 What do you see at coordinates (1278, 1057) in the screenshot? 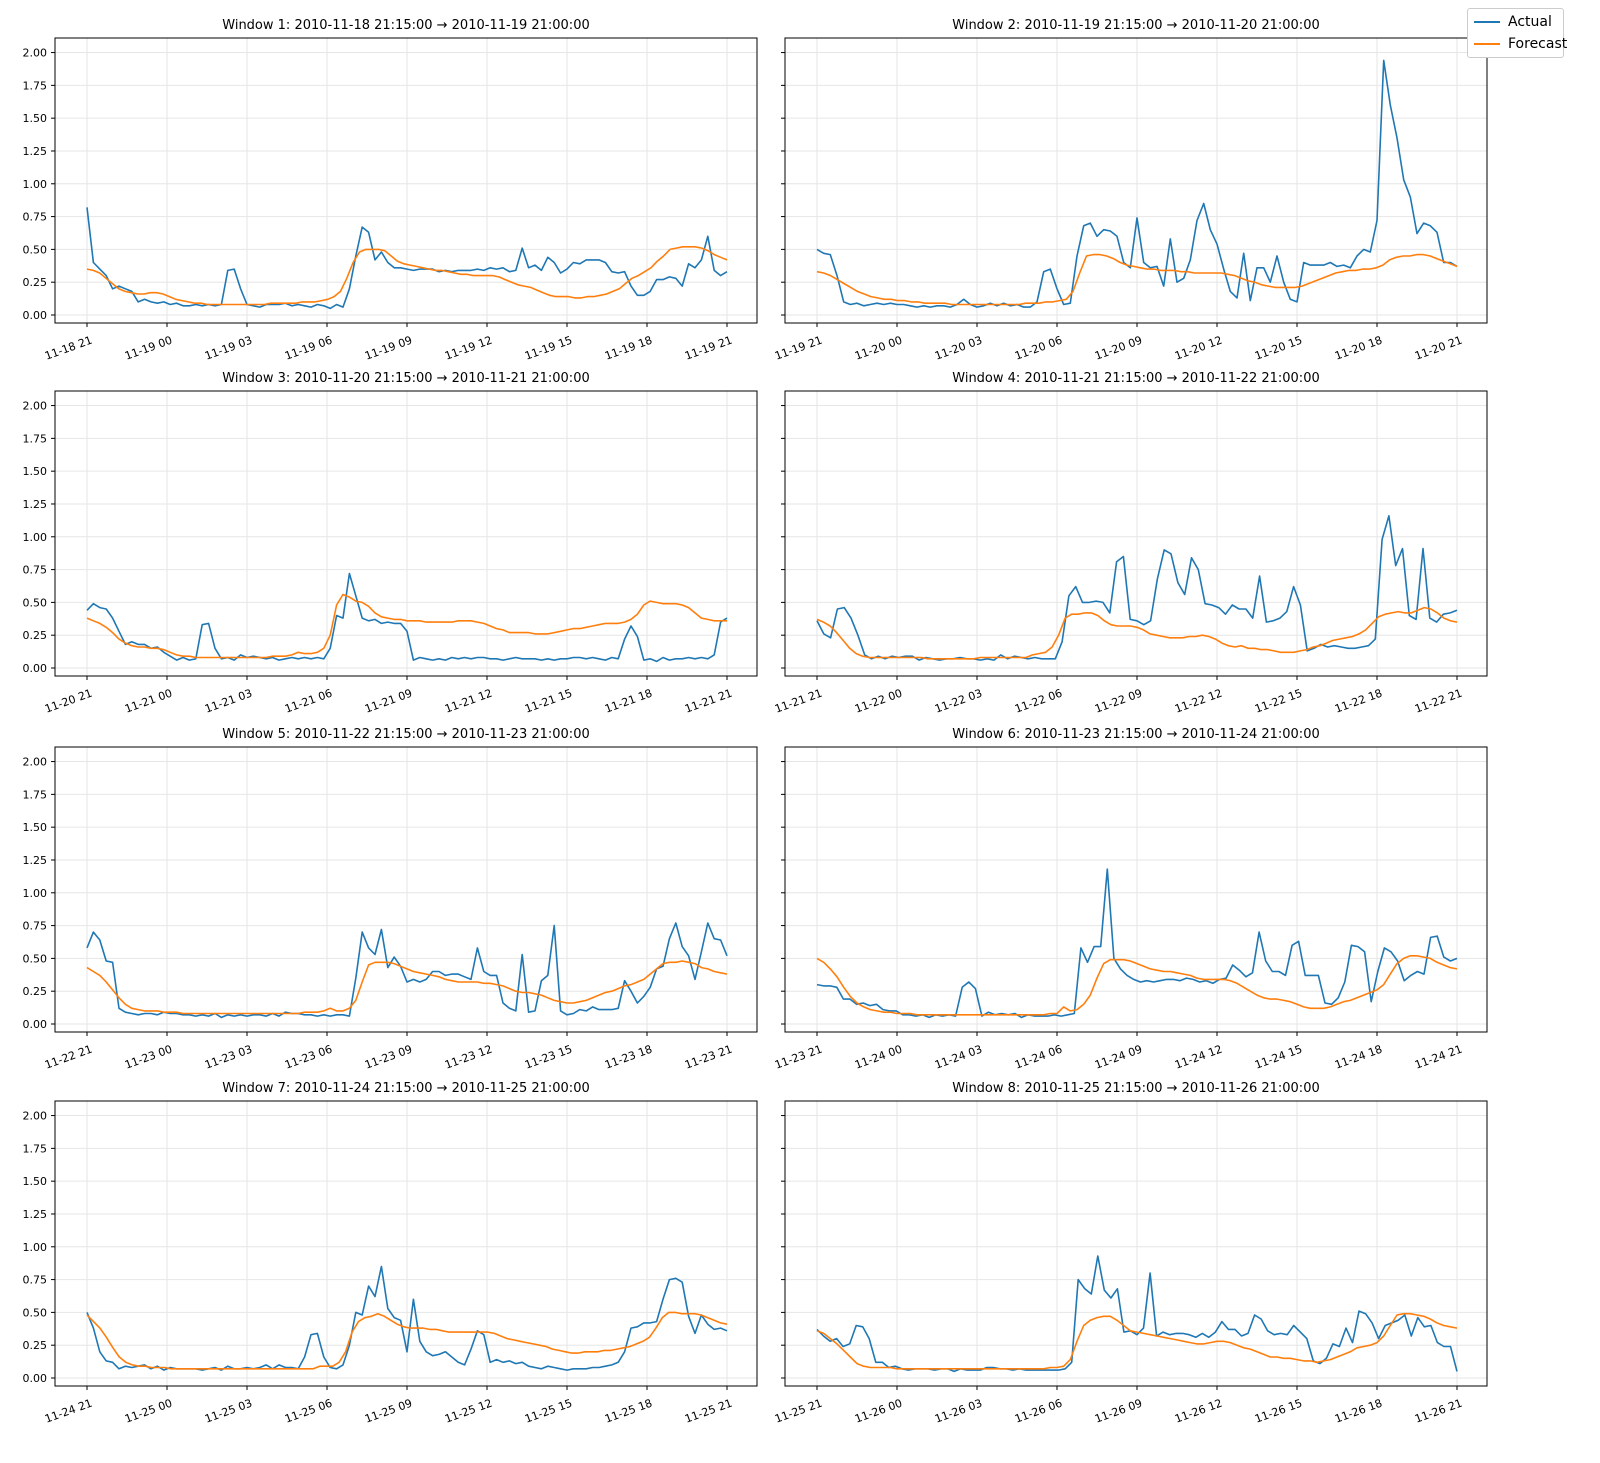
I see `x-tick-label: 11-24 15` at bounding box center [1278, 1057].